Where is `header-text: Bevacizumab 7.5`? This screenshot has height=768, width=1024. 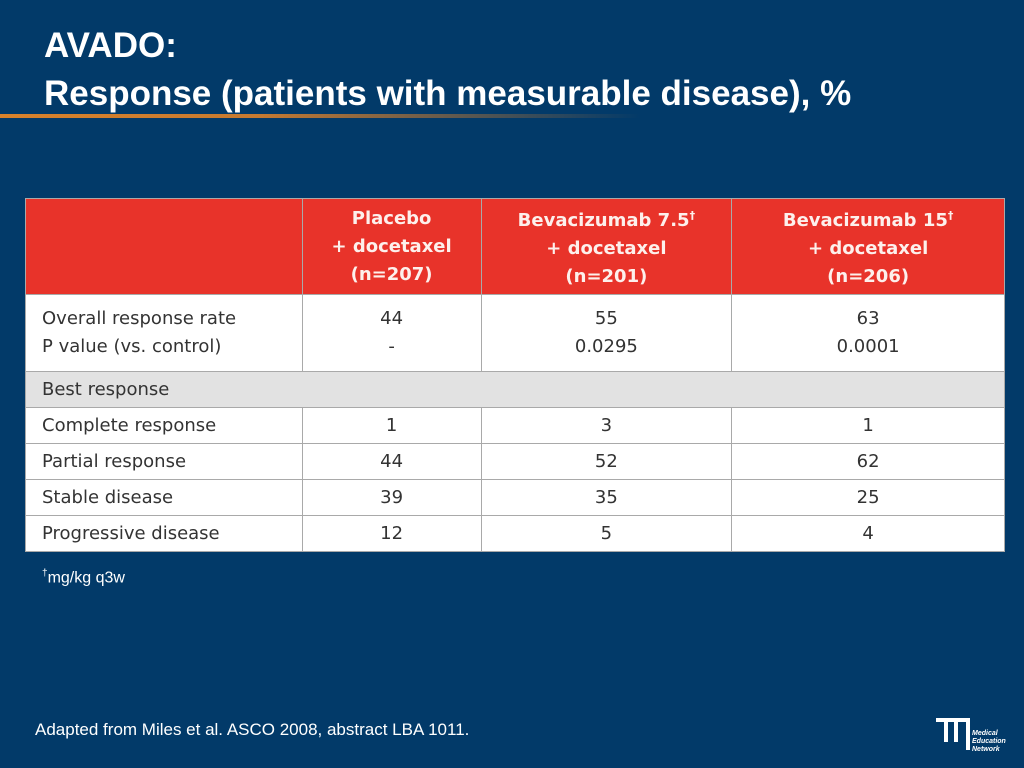
header-text: Bevacizumab 7.5 is located at coordinates (603, 220).